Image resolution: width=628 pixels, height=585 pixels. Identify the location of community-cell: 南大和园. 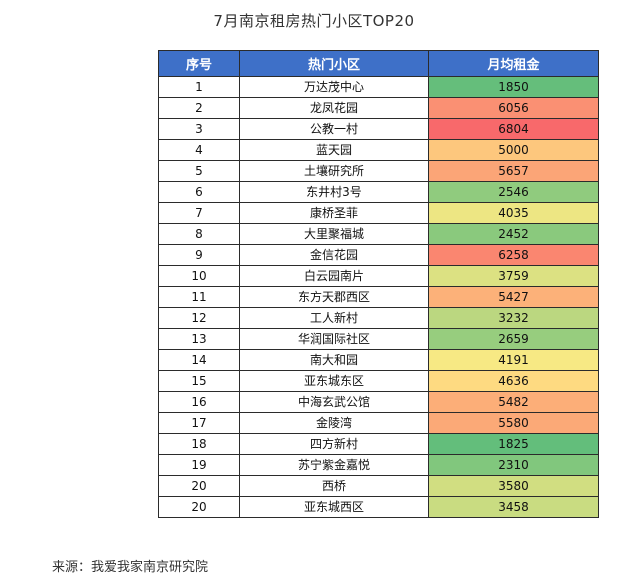
(334, 360).